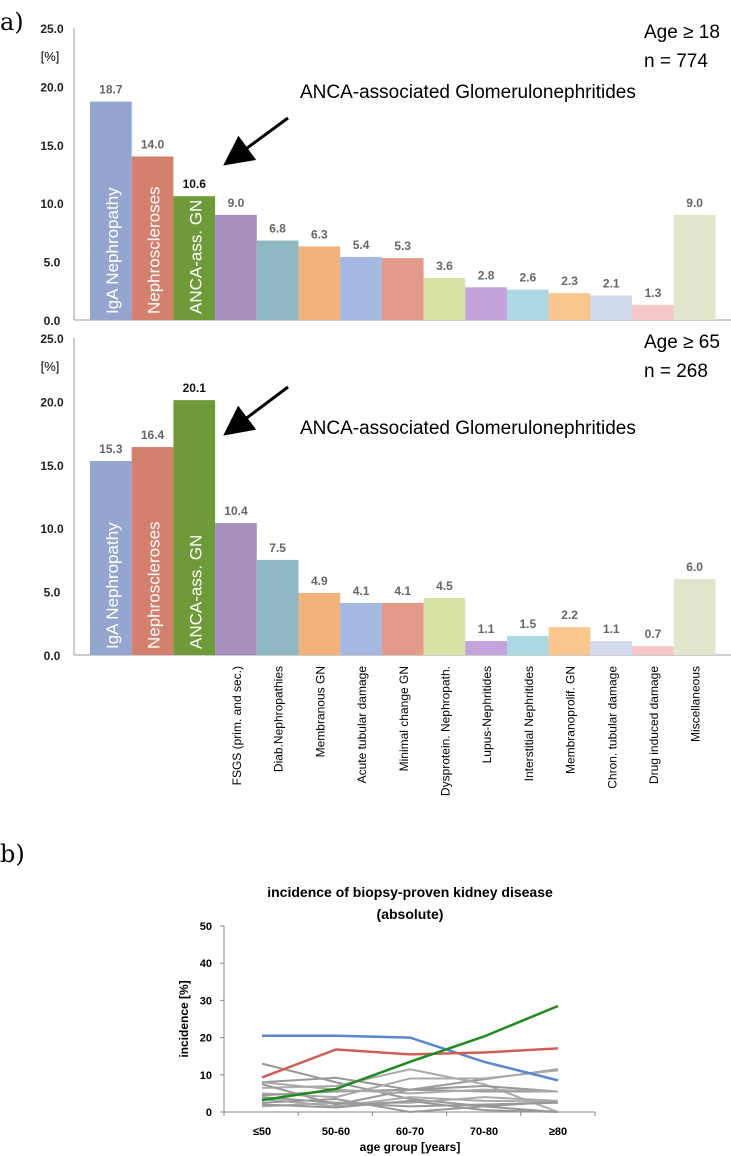  Describe the element at coordinates (444, 586) in the screenshot. I see `bar-value-label: 4.5` at that location.